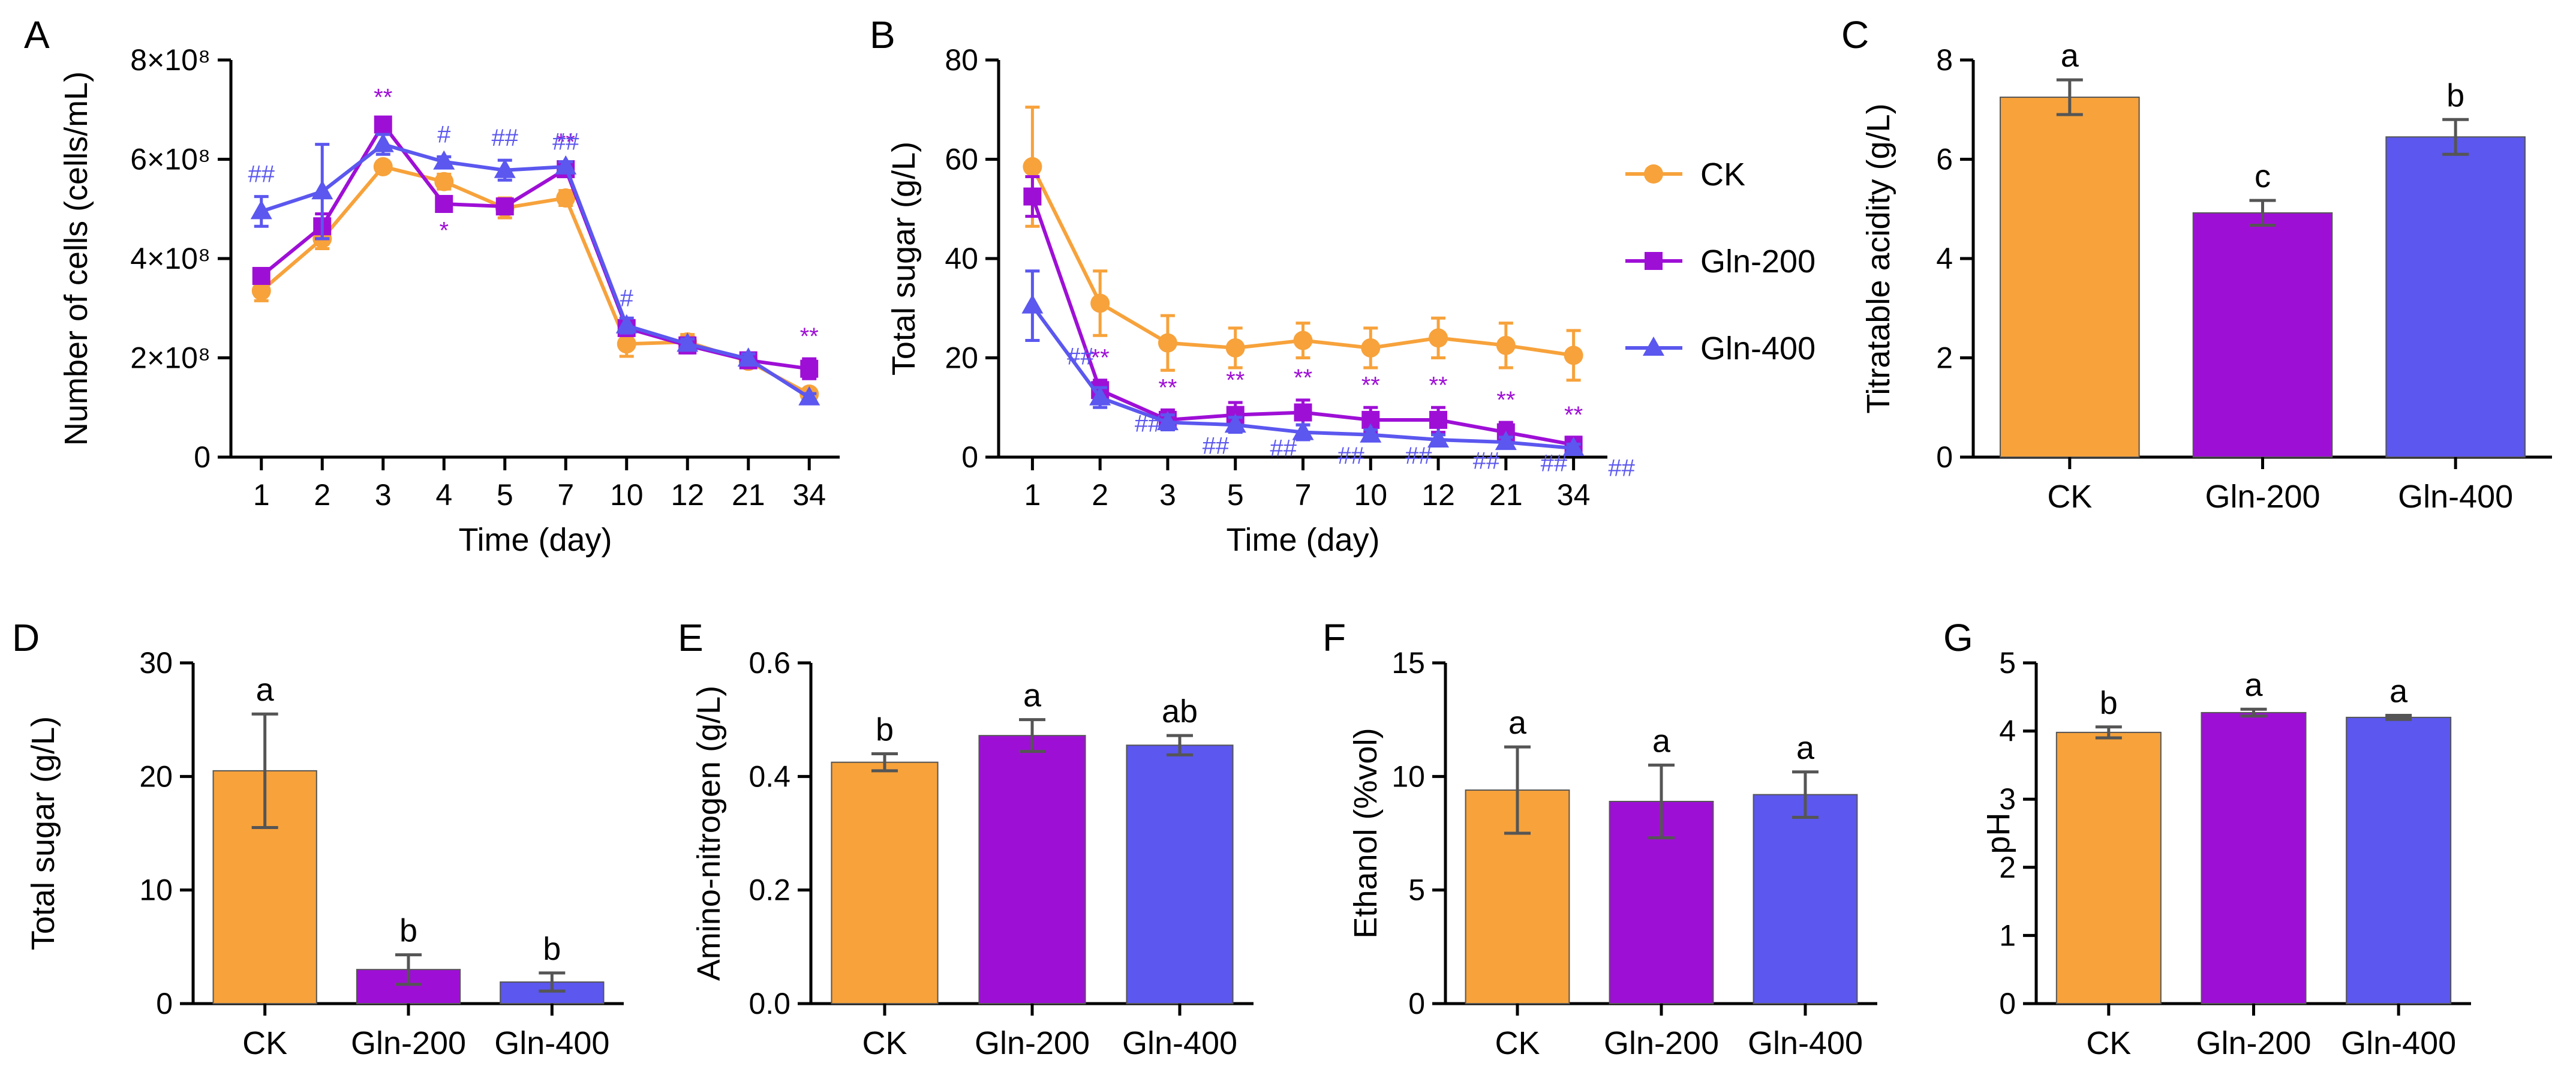 This screenshot has width=2576, height=1078. Describe the element at coordinates (444, 230) in the screenshot. I see `significance-mark: *` at that location.